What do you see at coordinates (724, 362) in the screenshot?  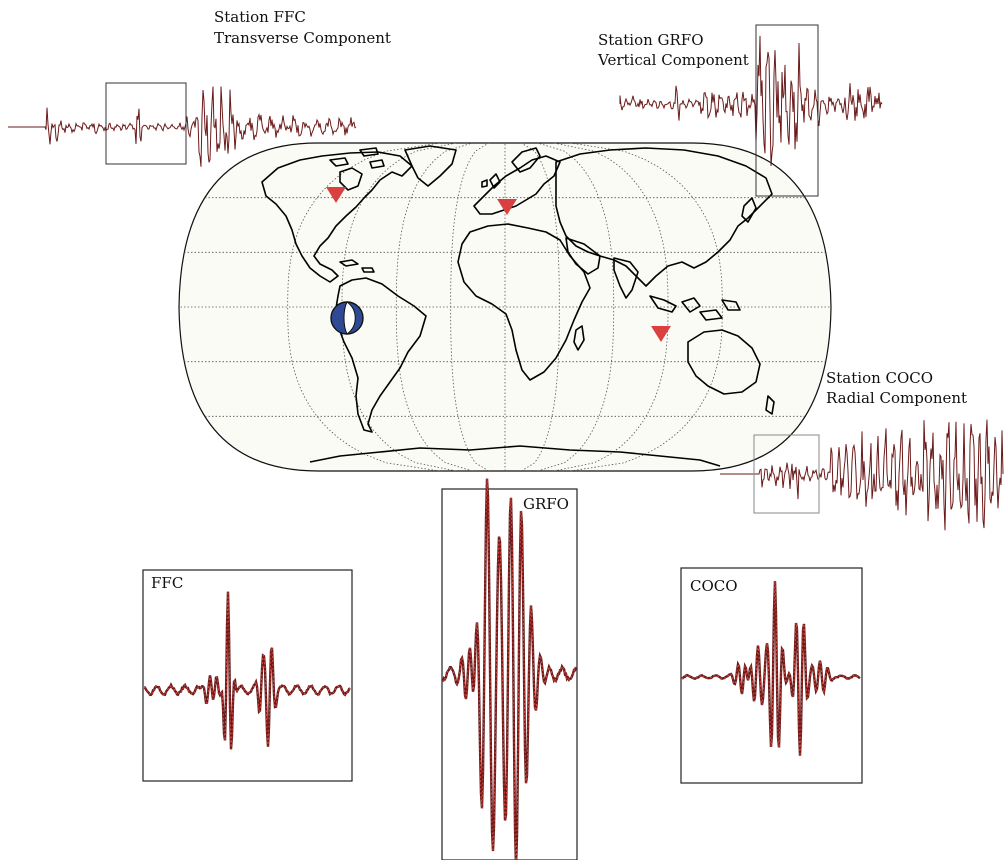 I see `australia-coast` at bounding box center [724, 362].